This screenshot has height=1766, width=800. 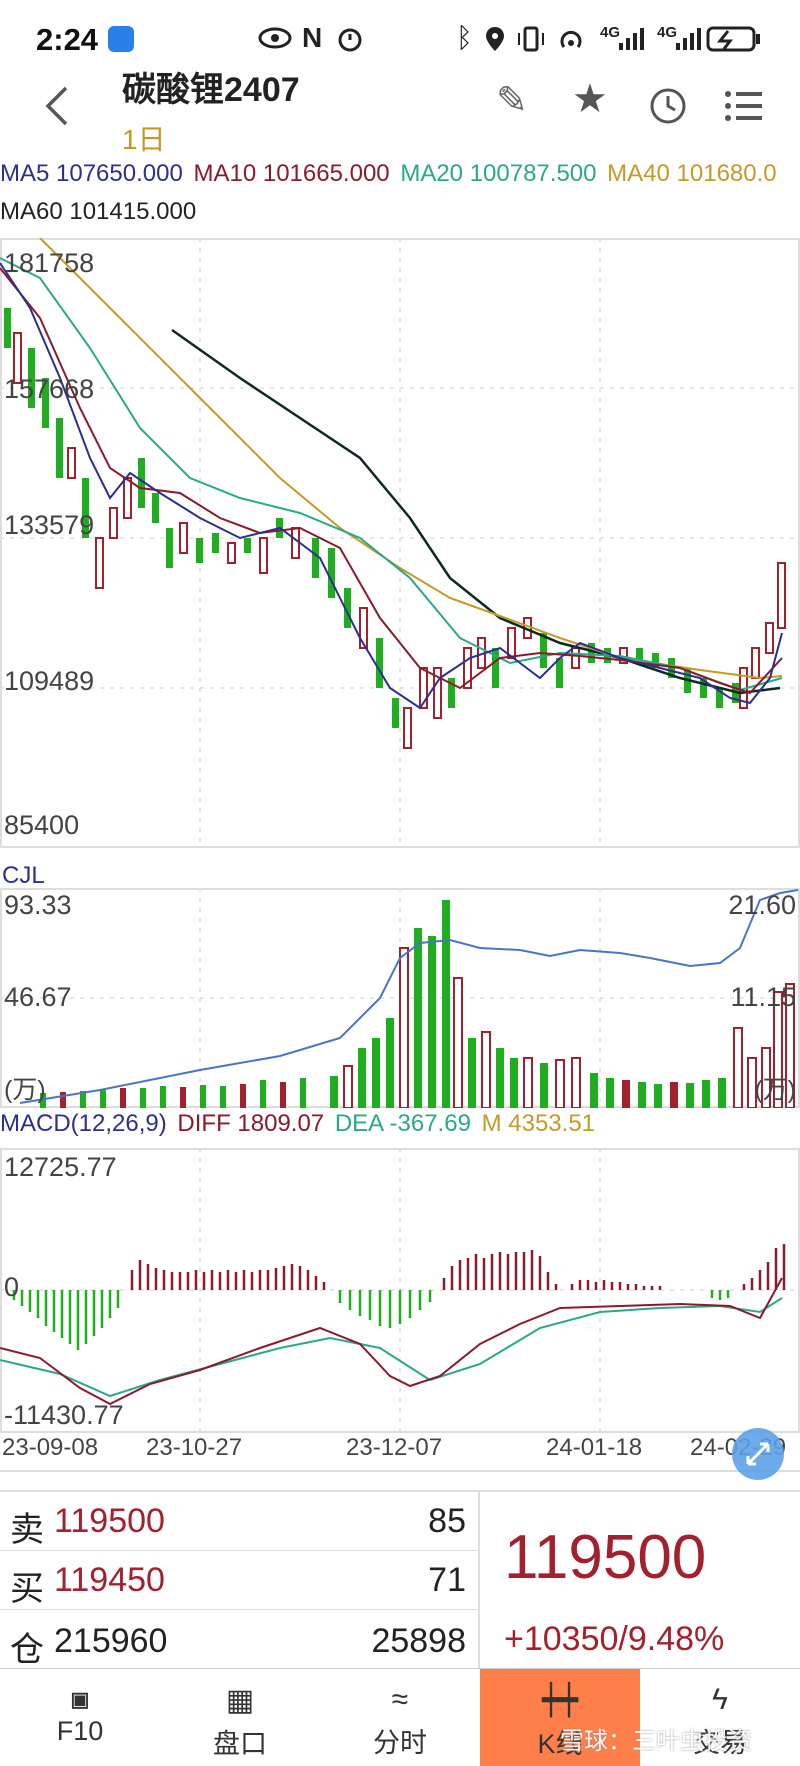 I want to click on macd-m: M 4353.51, so click(x=538, y=1123).